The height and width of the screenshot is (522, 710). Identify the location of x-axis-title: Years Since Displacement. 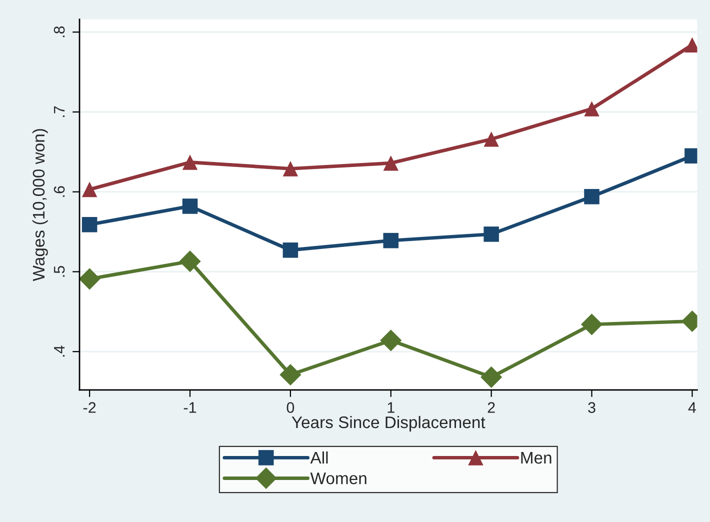
(389, 424).